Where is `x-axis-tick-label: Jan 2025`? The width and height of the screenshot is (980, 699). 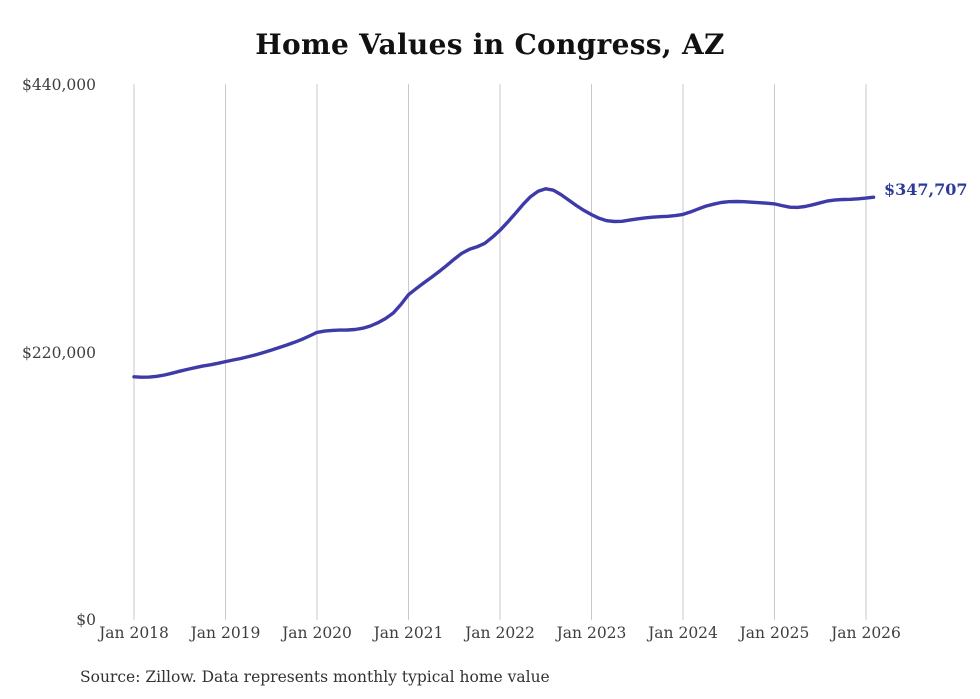
x-axis-tick-label: Jan 2025 is located at coordinates (774, 633).